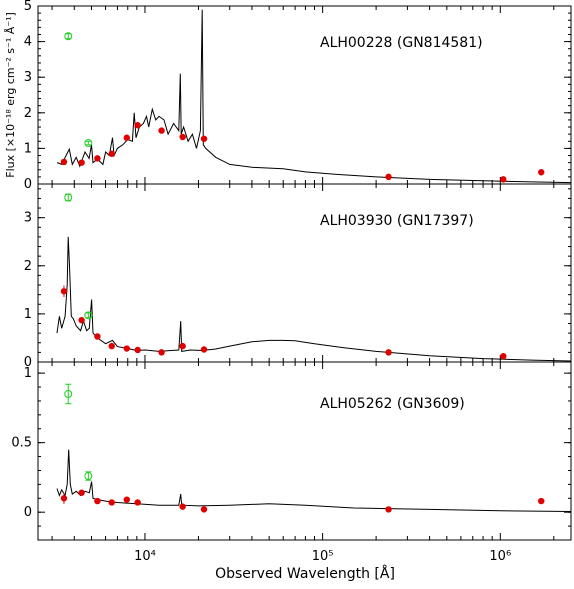 This screenshot has height=589, width=574. Describe the element at coordinates (401, 43) in the screenshot. I see `panel-title: ALH00228 (GN814581)` at that location.